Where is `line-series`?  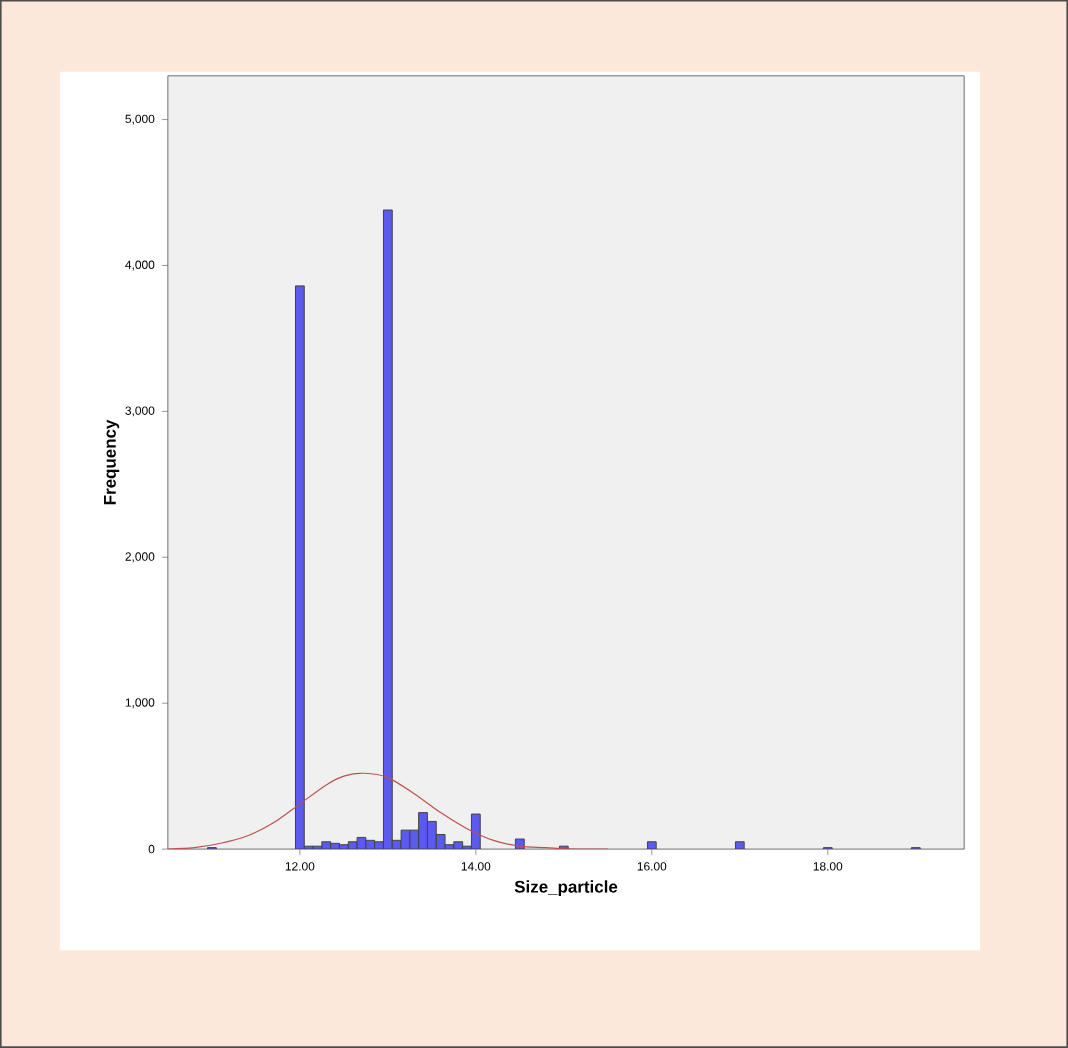
line-series is located at coordinates (388, 811).